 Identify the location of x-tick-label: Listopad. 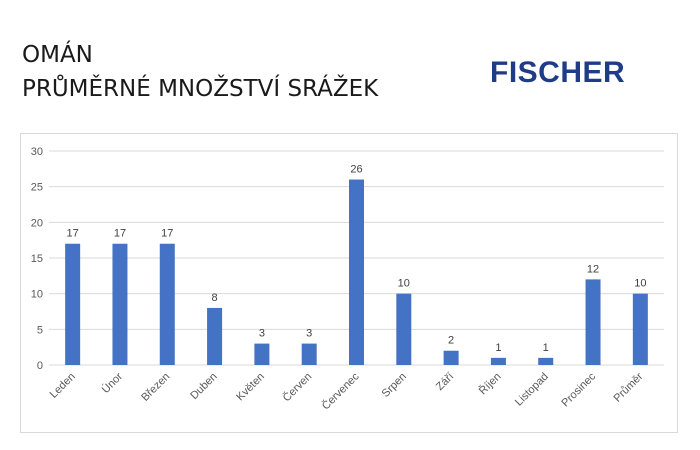
(532, 390).